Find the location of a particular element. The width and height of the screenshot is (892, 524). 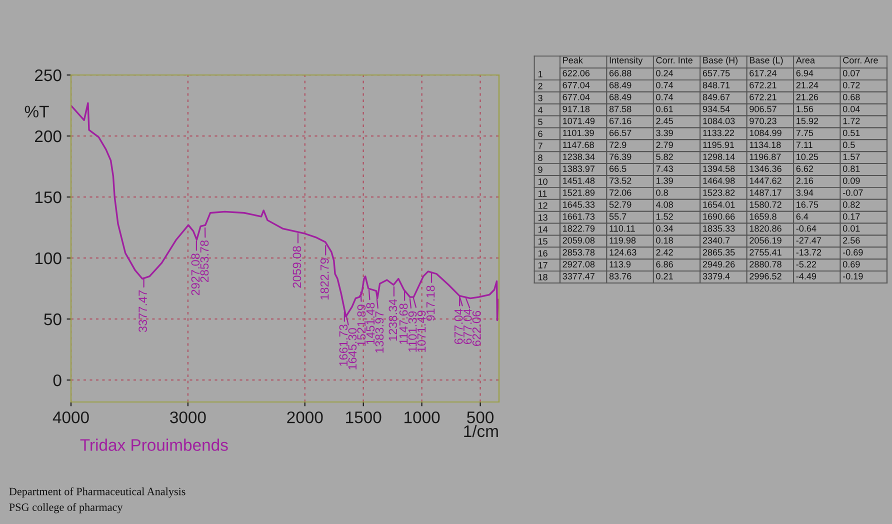

y-tick-label: 250 is located at coordinates (48, 75).